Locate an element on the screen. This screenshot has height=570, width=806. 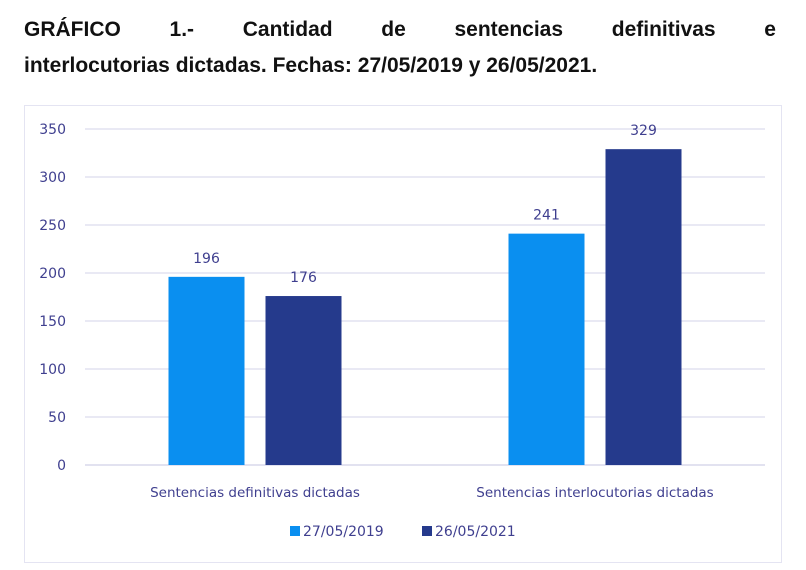
data-label: 241 is located at coordinates (546, 216).